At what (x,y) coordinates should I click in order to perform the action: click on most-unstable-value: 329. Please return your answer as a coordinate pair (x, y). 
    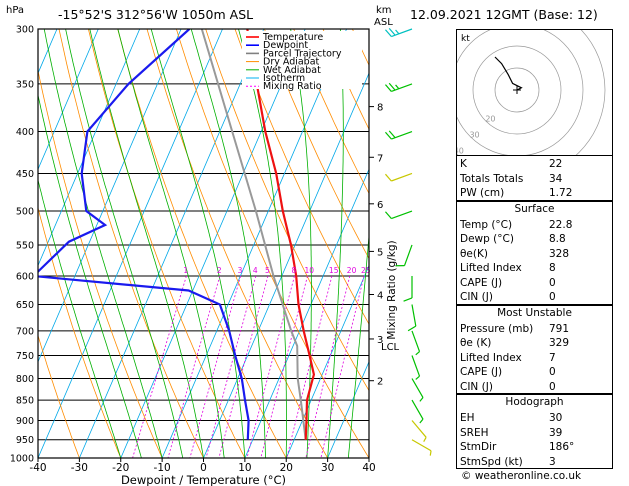
    Looking at the image, I should click on (559, 343).